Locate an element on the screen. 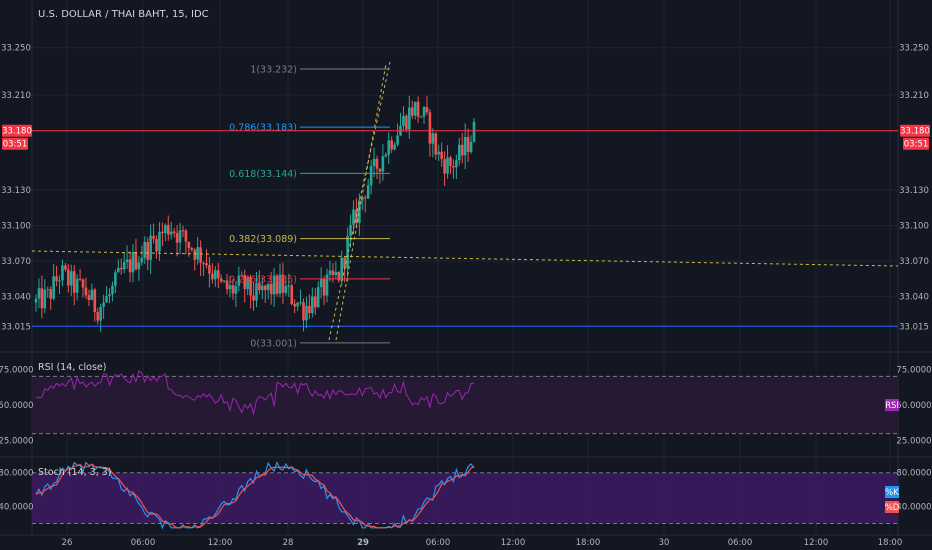 The width and height of the screenshot is (932, 550). countdown-tag-right is located at coordinates (916, 143).